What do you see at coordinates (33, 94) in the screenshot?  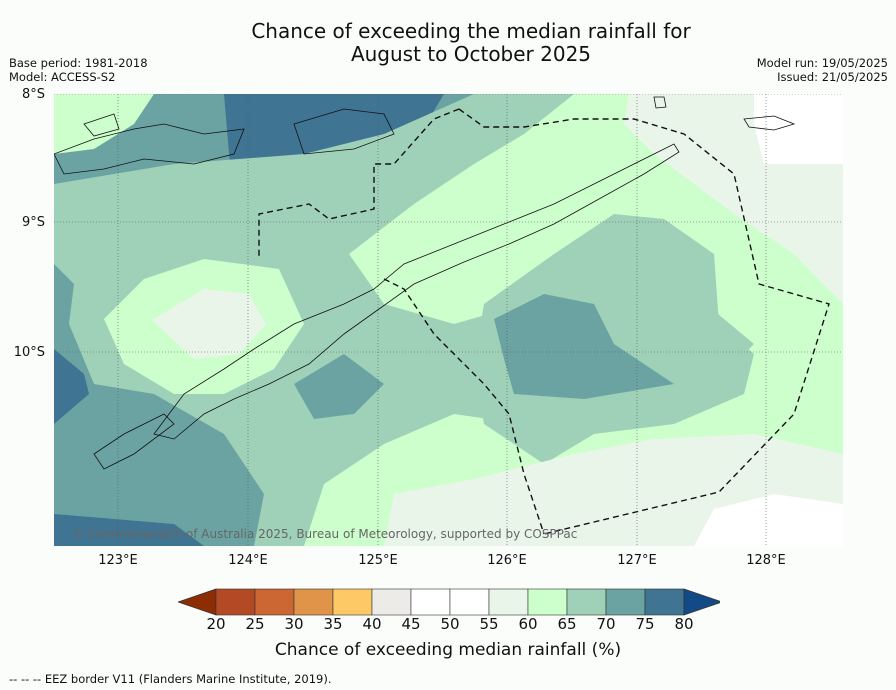 I see `lat-label-8s: 8°S` at bounding box center [33, 94].